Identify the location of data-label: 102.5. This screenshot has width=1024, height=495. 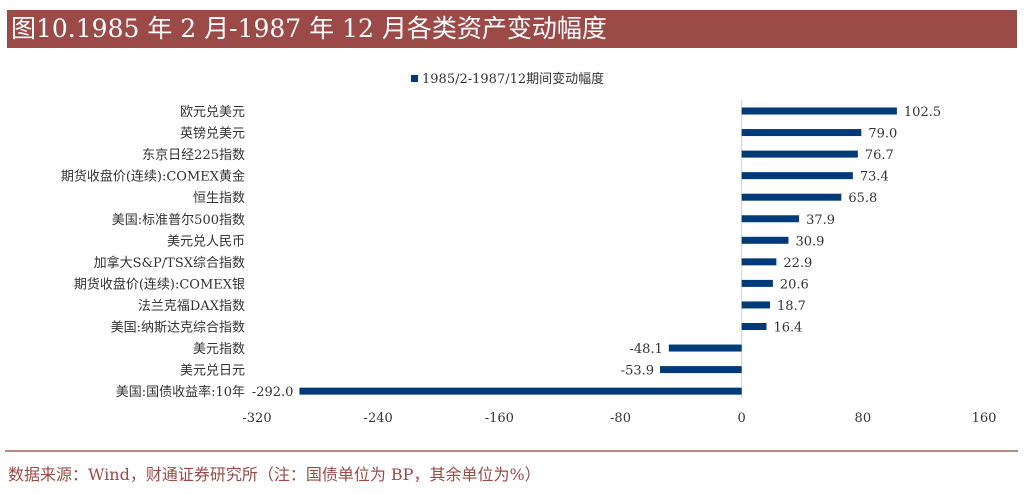
(922, 112).